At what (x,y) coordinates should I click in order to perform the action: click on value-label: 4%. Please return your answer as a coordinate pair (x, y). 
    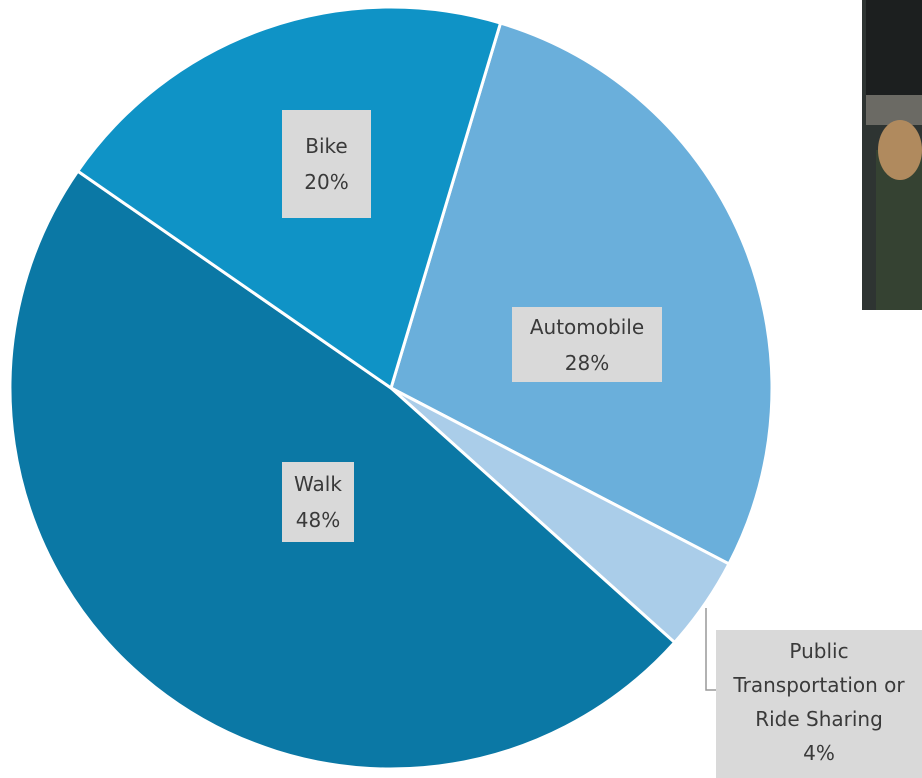
    Looking at the image, I should click on (819, 753).